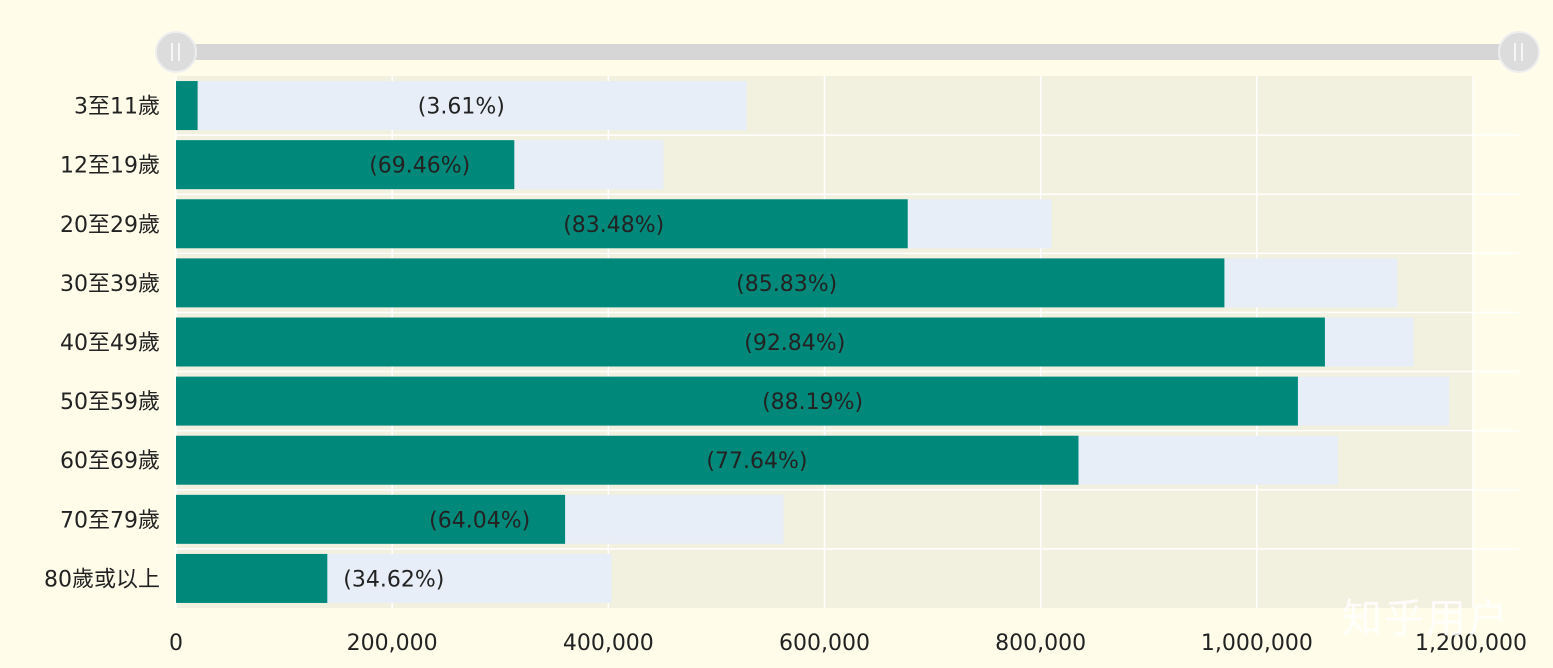  What do you see at coordinates (786, 284) in the screenshot?
I see `bar-data-label: (85.83%)` at bounding box center [786, 284].